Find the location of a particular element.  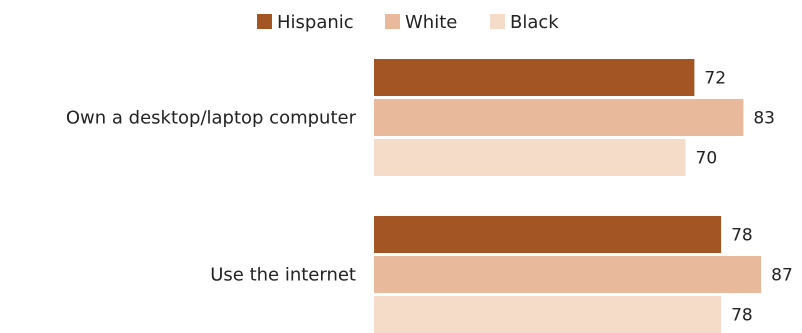

legend-swatch-black is located at coordinates (497, 21).